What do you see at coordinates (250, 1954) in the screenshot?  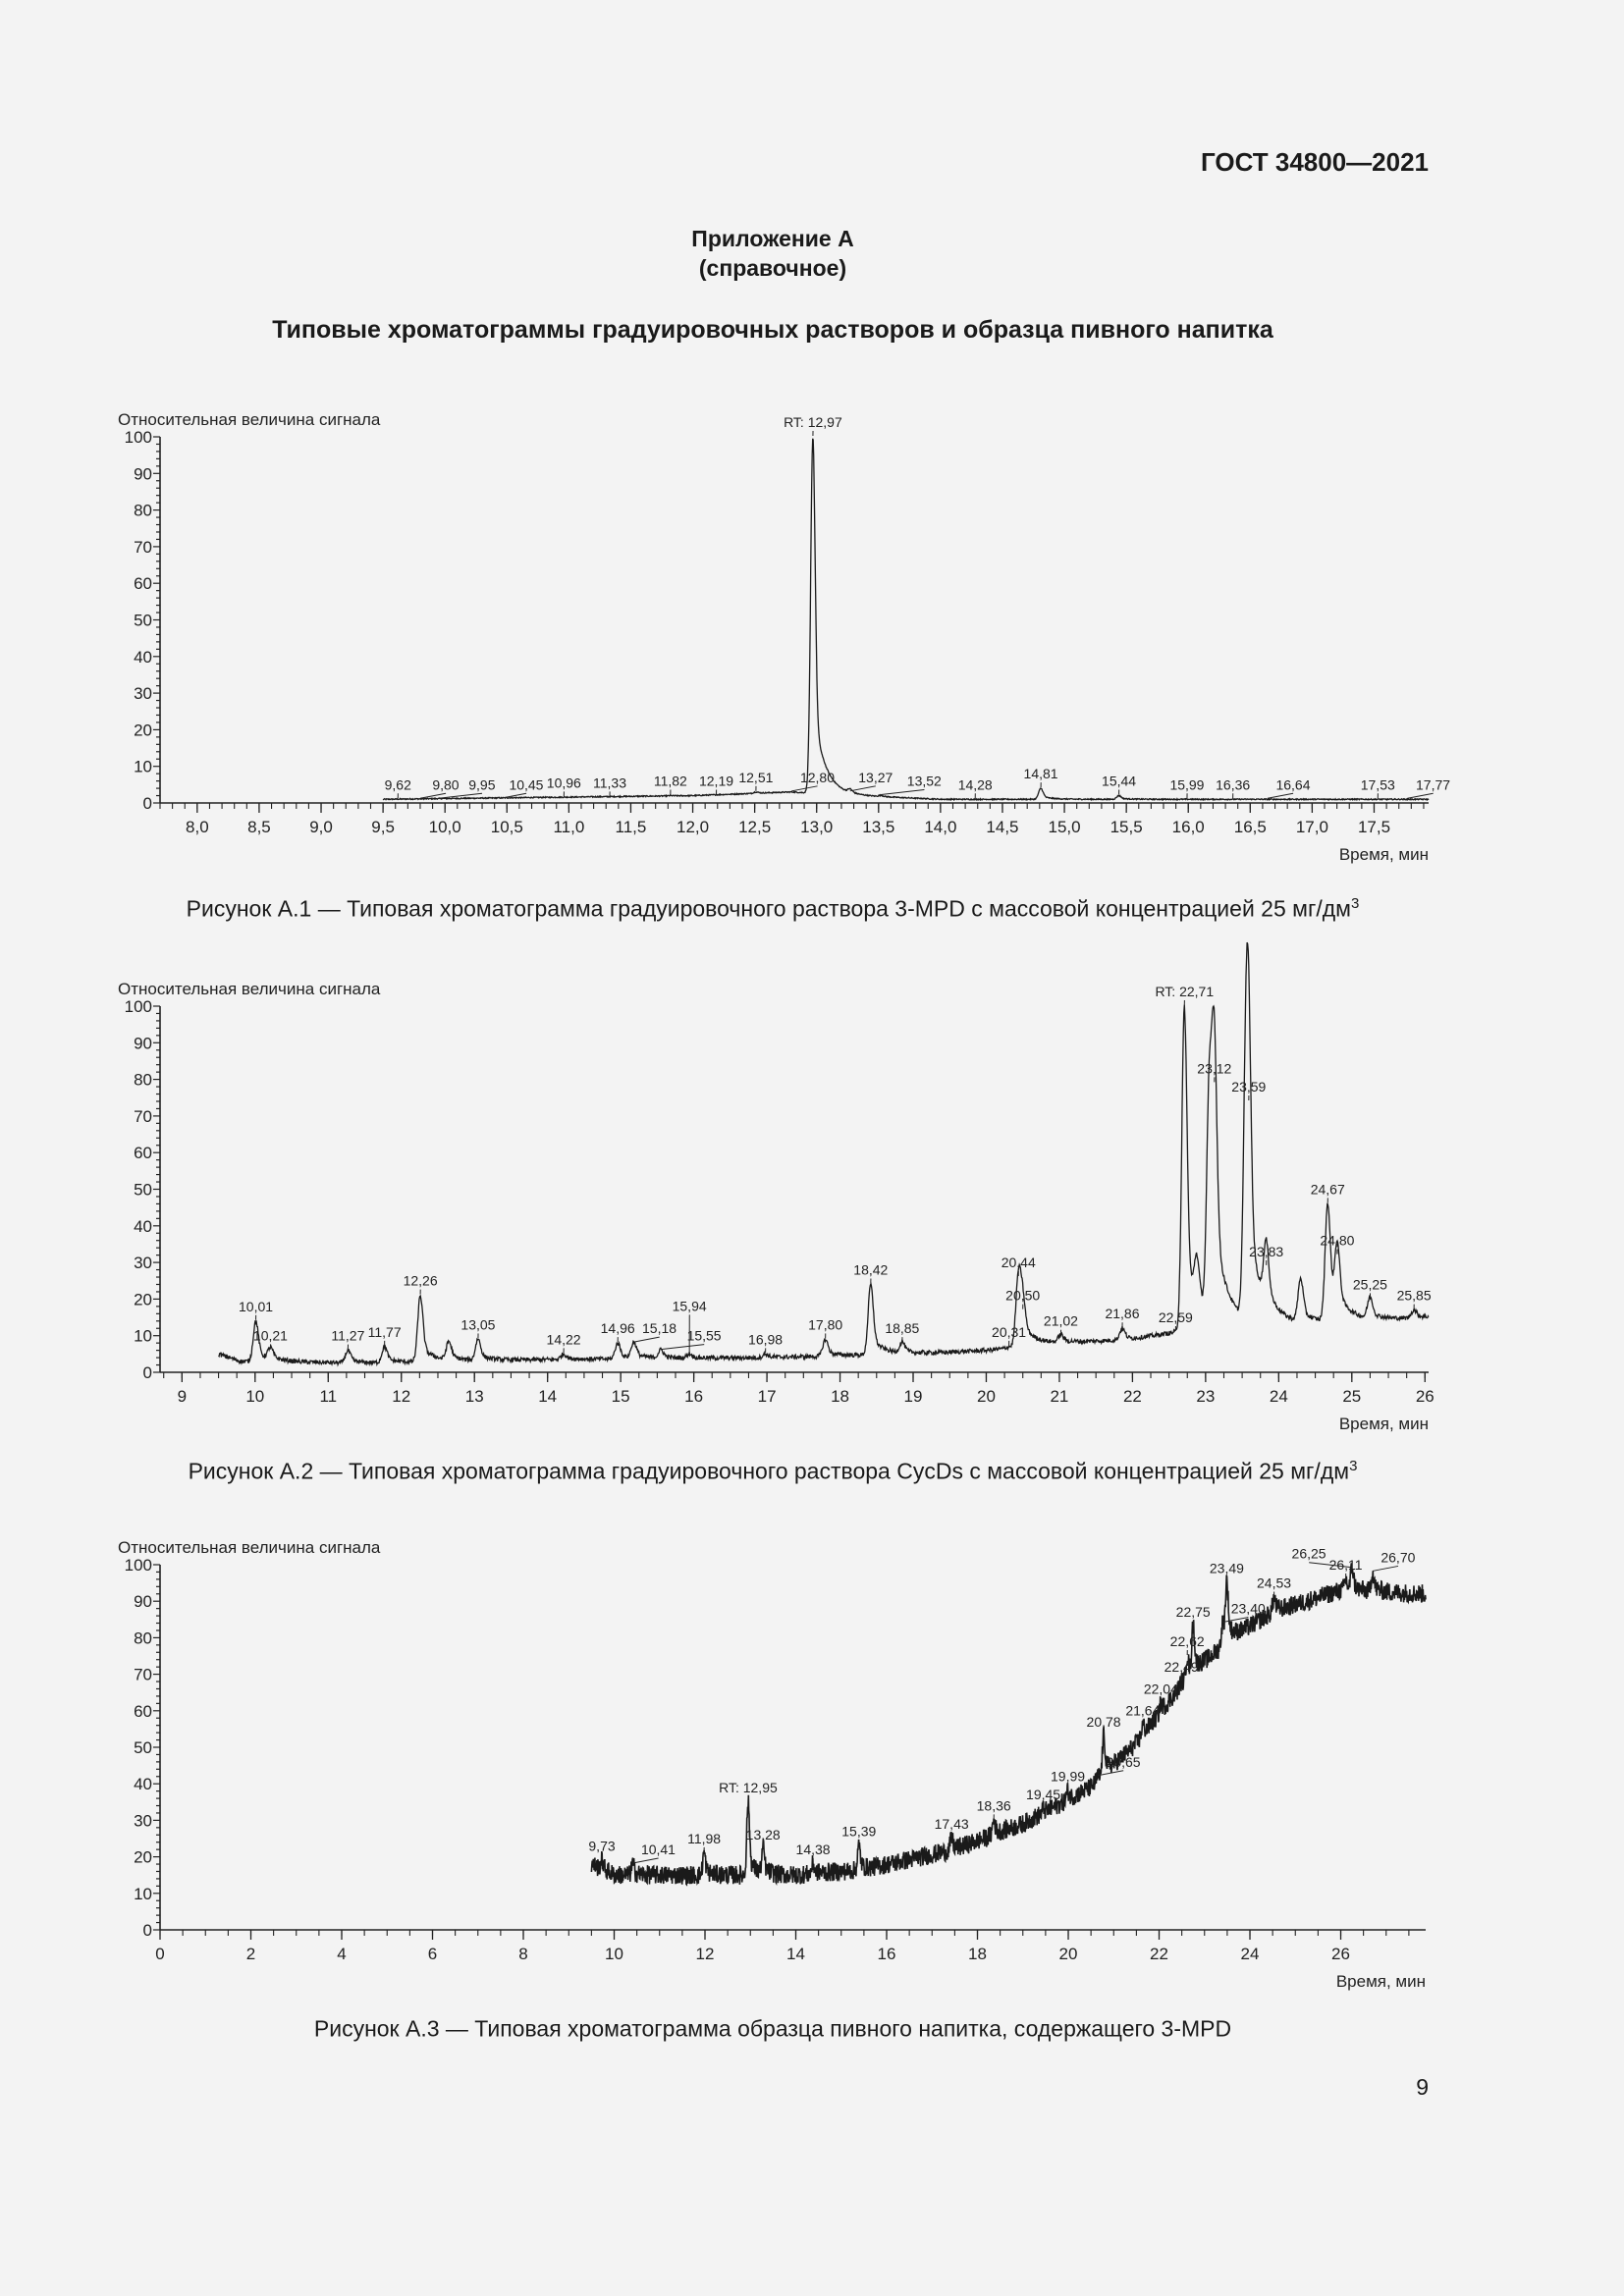 I see `x-tick-label: 2` at bounding box center [250, 1954].